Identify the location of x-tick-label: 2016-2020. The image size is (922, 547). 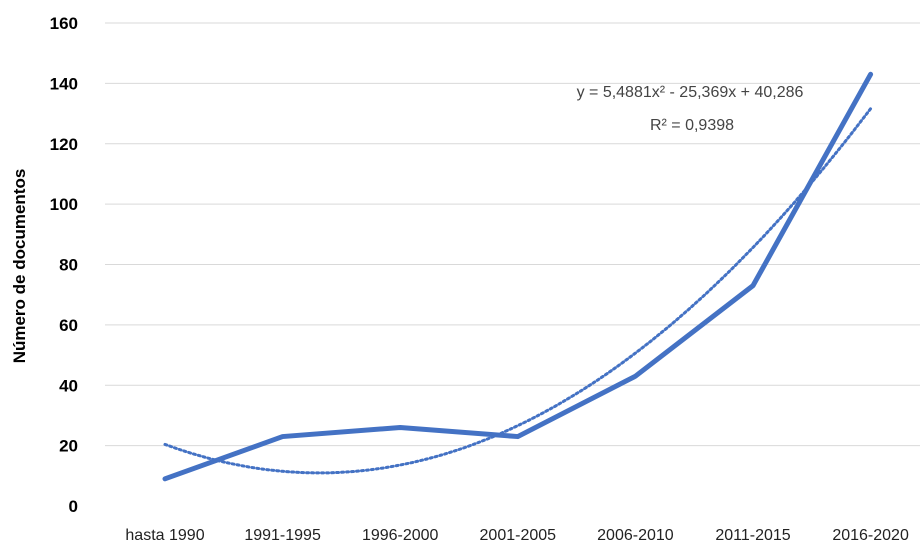
(870, 535).